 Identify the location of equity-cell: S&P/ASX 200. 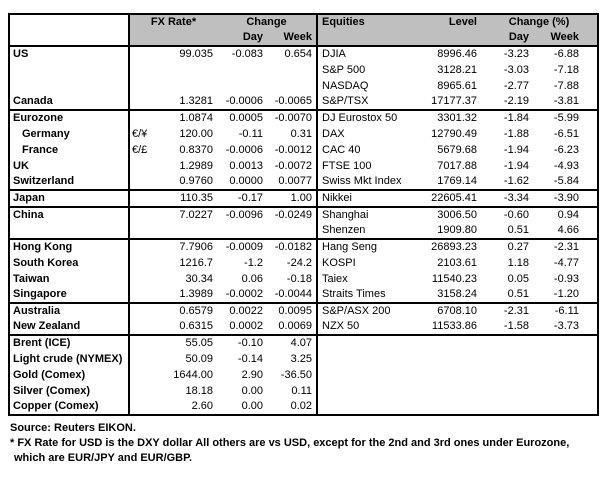
(367, 310).